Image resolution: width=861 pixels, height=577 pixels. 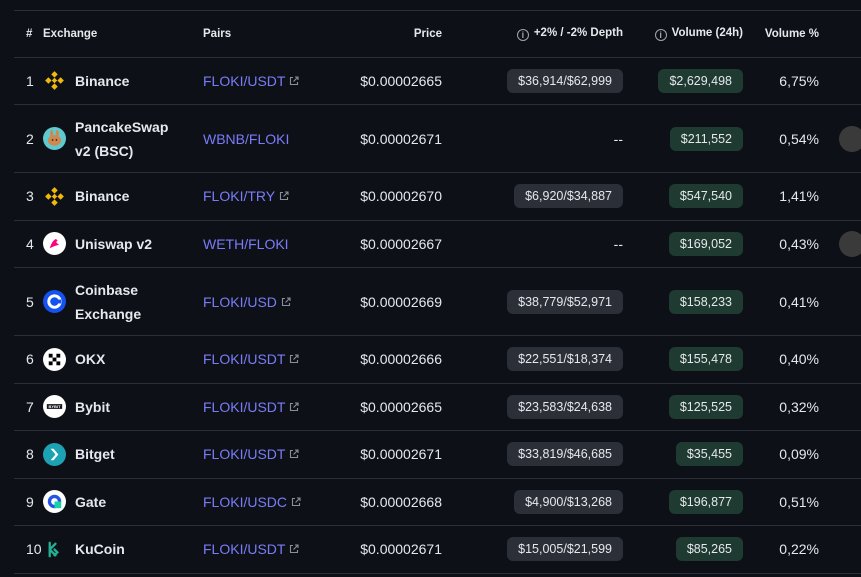 I want to click on volume-pct-cell: 6,75%, so click(x=781, y=81).